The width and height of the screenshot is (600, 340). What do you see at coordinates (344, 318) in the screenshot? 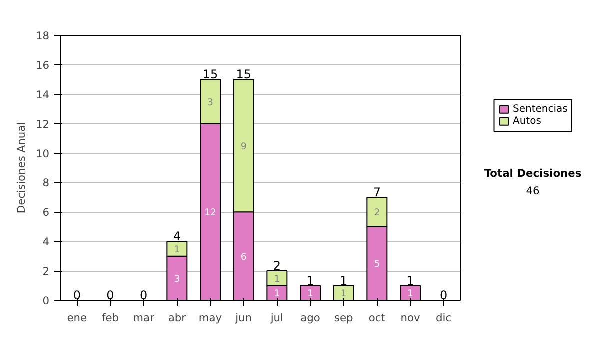
I see `x-tick-label: sep` at bounding box center [344, 318].